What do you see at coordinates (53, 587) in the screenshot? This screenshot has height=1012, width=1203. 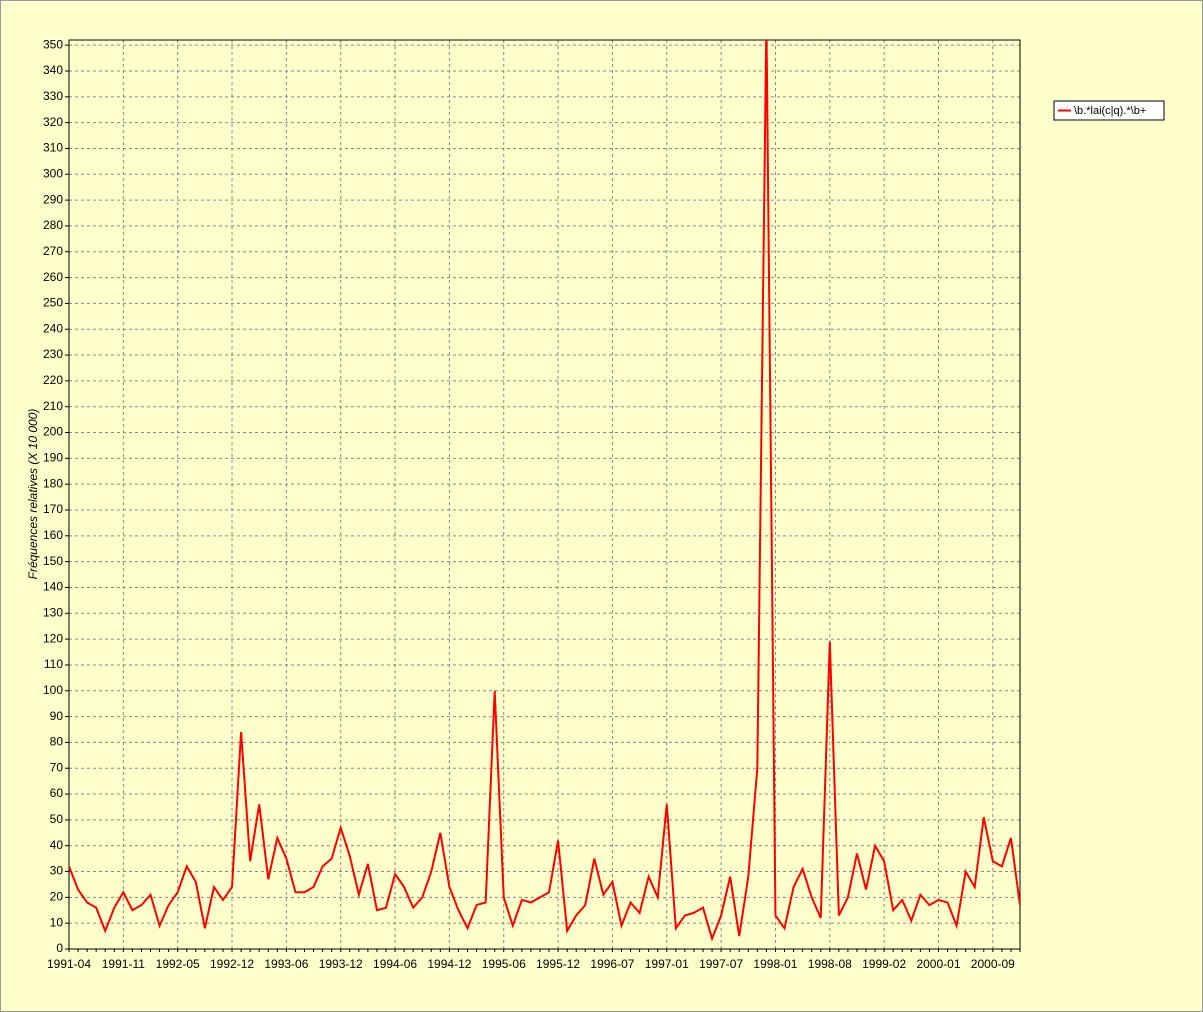 I see `y-tick-label: 140` at bounding box center [53, 587].